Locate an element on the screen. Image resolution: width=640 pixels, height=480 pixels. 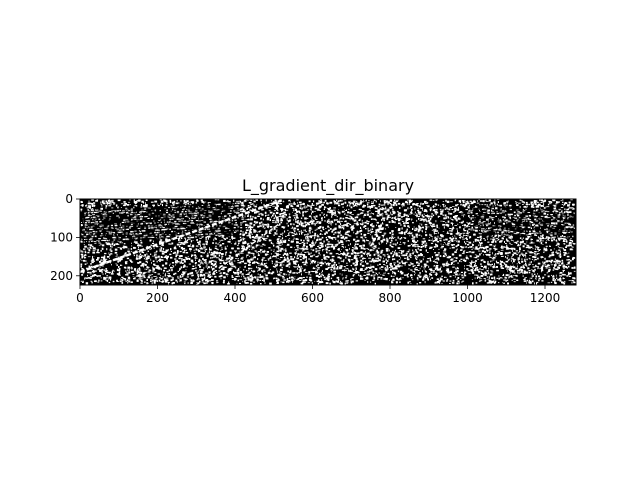
plot-title: L_gradient_dir_binary is located at coordinates (328, 186).